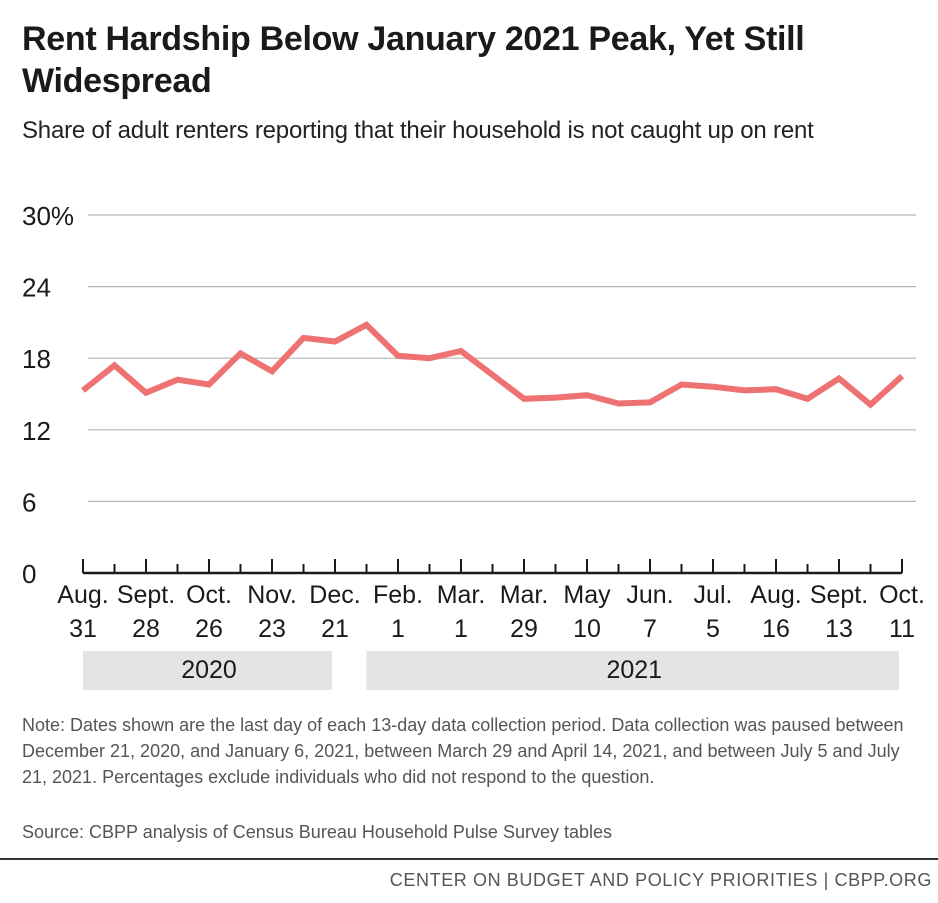  I want to click on x-tick-label: 29, so click(524, 629).